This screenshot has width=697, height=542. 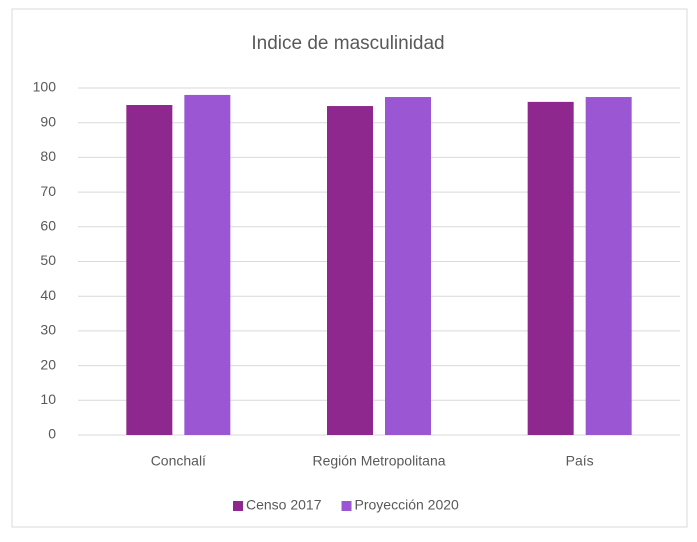 What do you see at coordinates (48, 226) in the screenshot?
I see `y-tick-label: 60` at bounding box center [48, 226].